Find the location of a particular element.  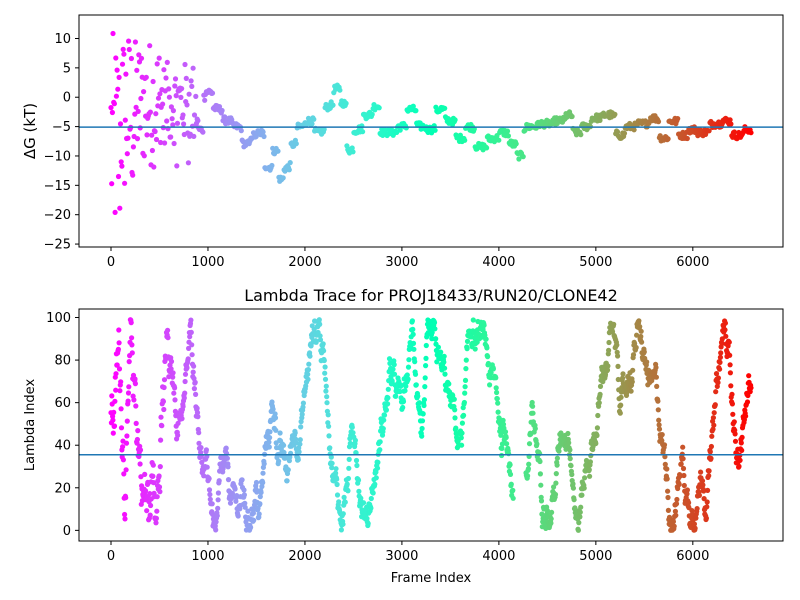

delta-g-x-tick-label: 6000 is located at coordinates (692, 262).